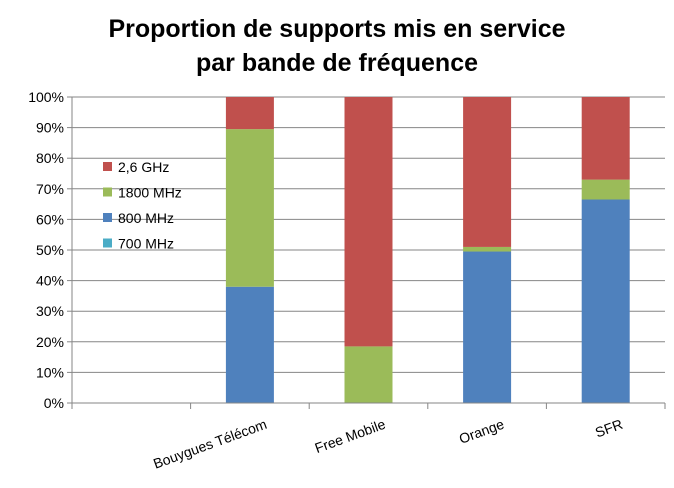 This screenshot has width=674, height=488. What do you see at coordinates (609, 428) in the screenshot?
I see `x-category-label: SFR` at bounding box center [609, 428].